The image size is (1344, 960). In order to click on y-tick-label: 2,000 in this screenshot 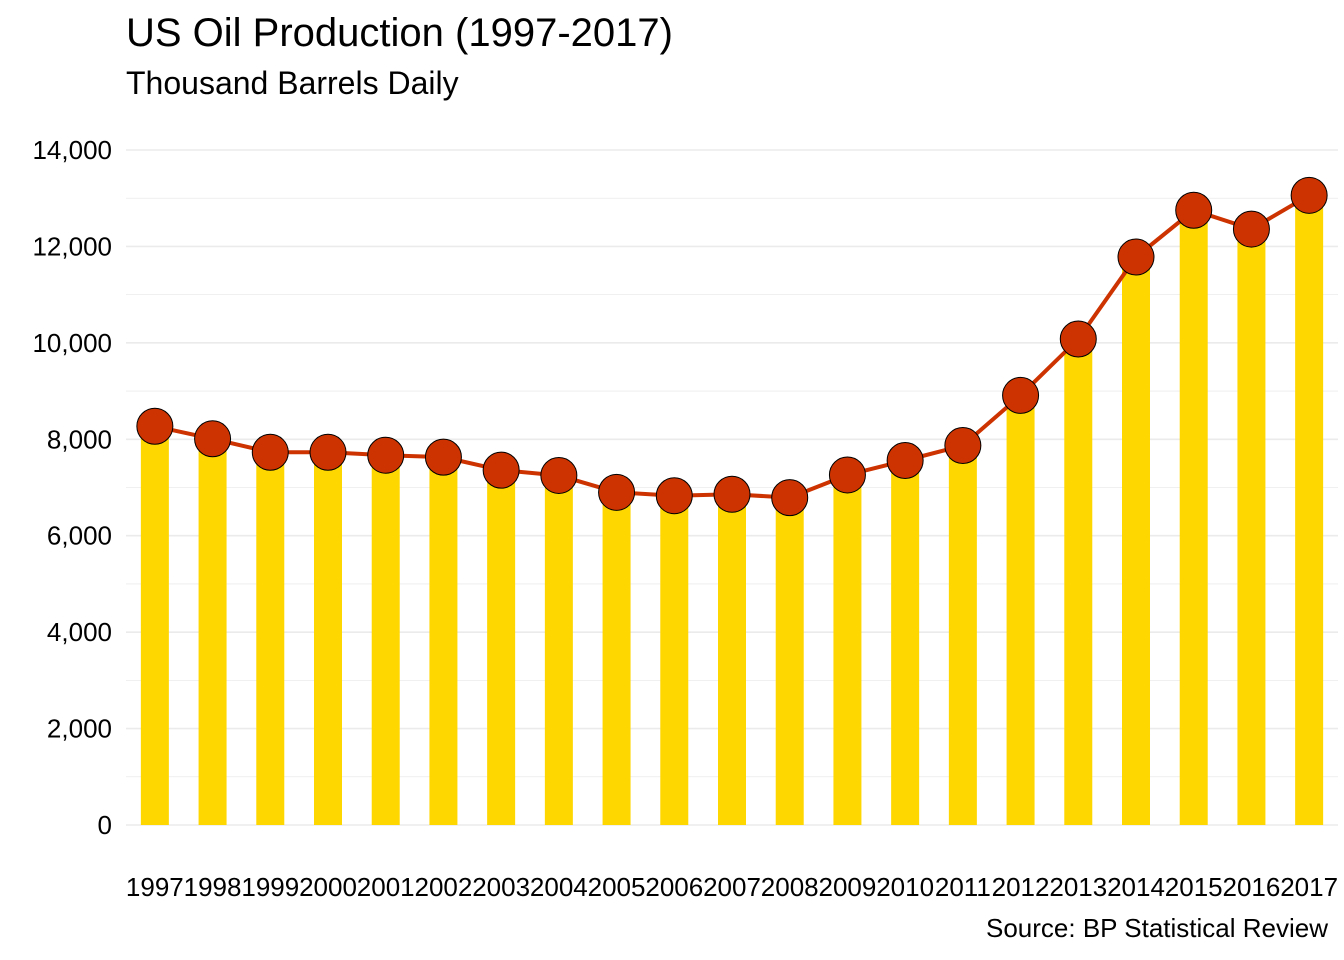, I will do `click(79, 729)`.